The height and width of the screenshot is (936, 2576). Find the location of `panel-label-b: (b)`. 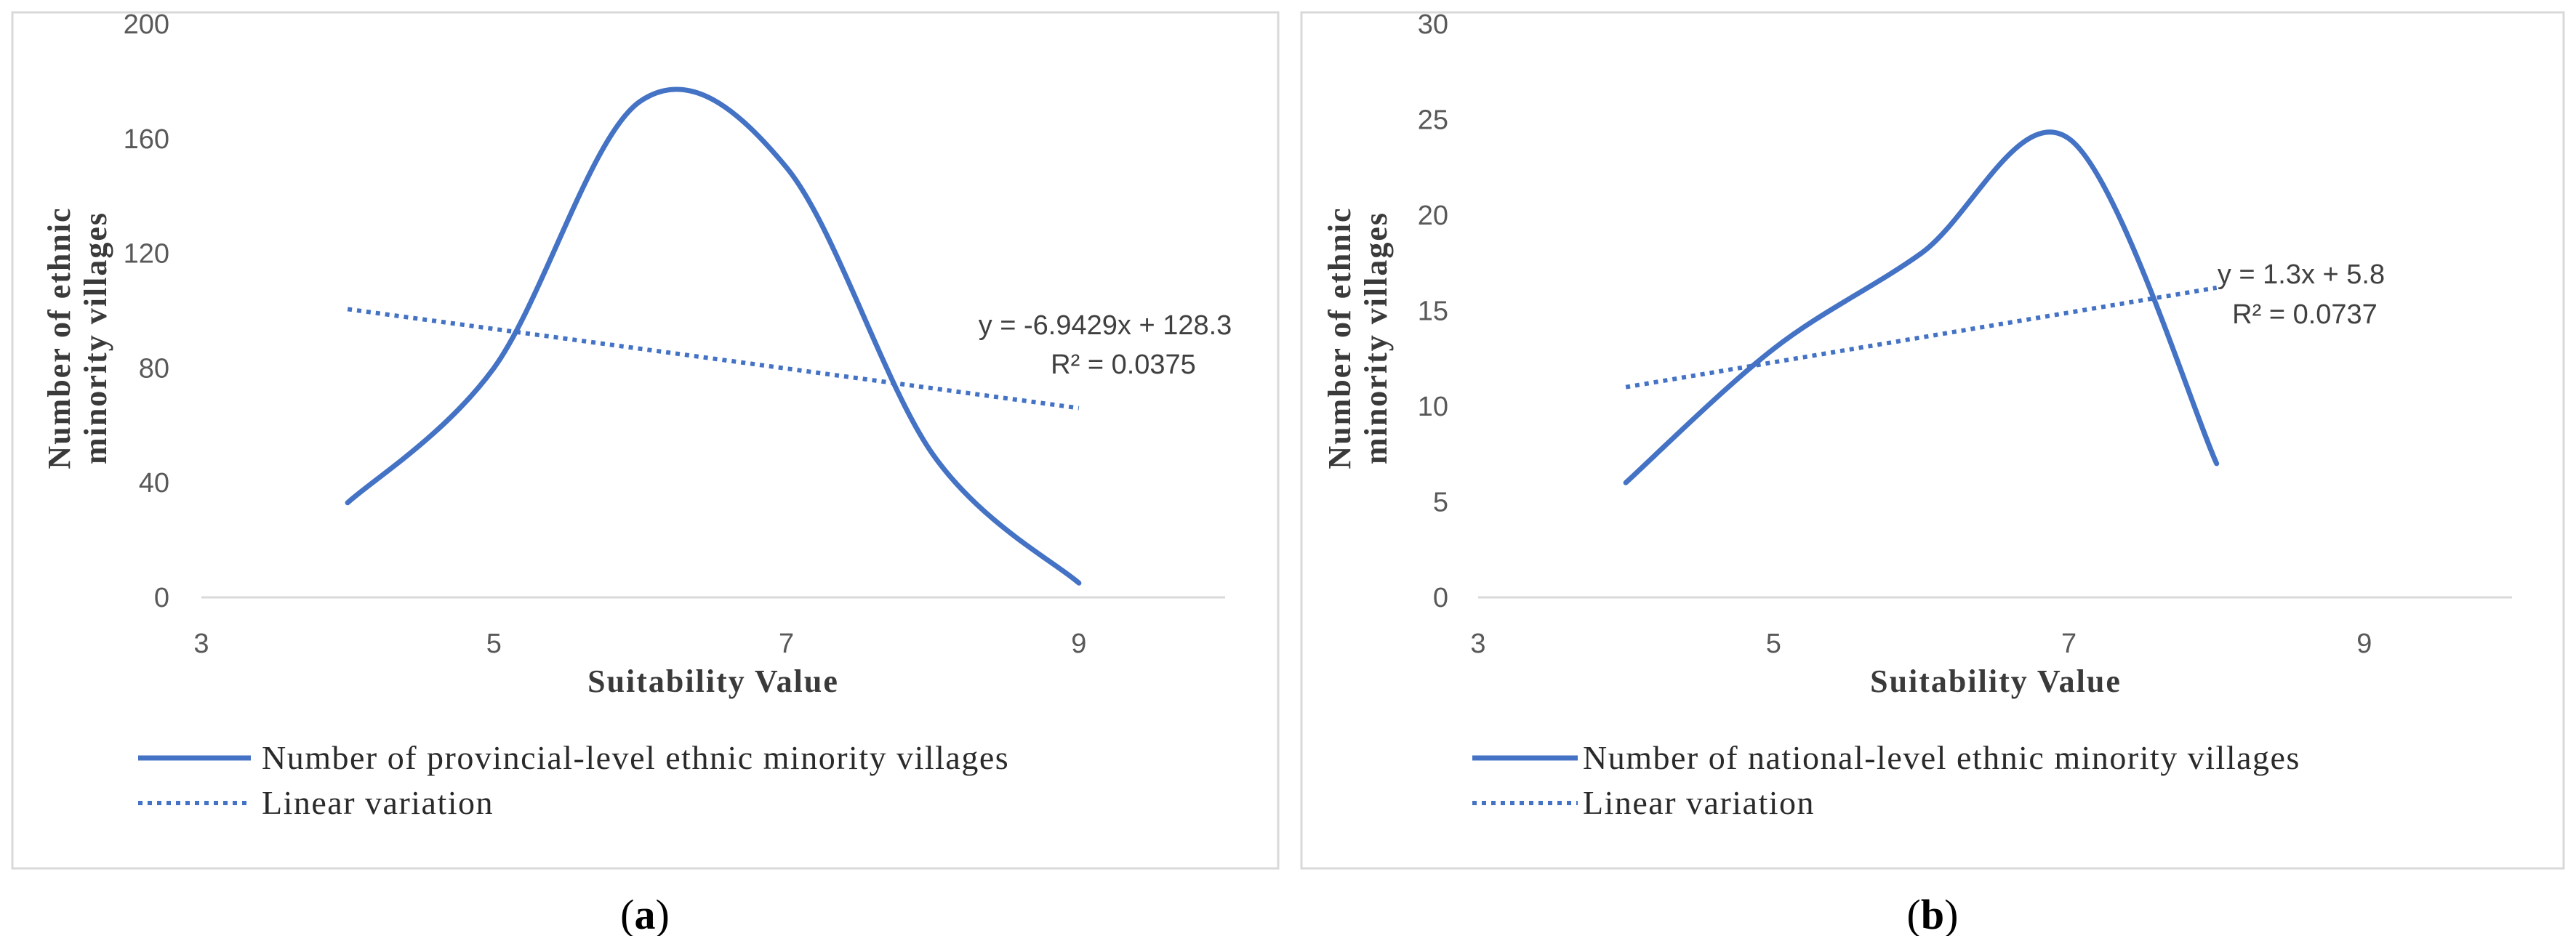

panel-label-b: (b) is located at coordinates (1933, 913).